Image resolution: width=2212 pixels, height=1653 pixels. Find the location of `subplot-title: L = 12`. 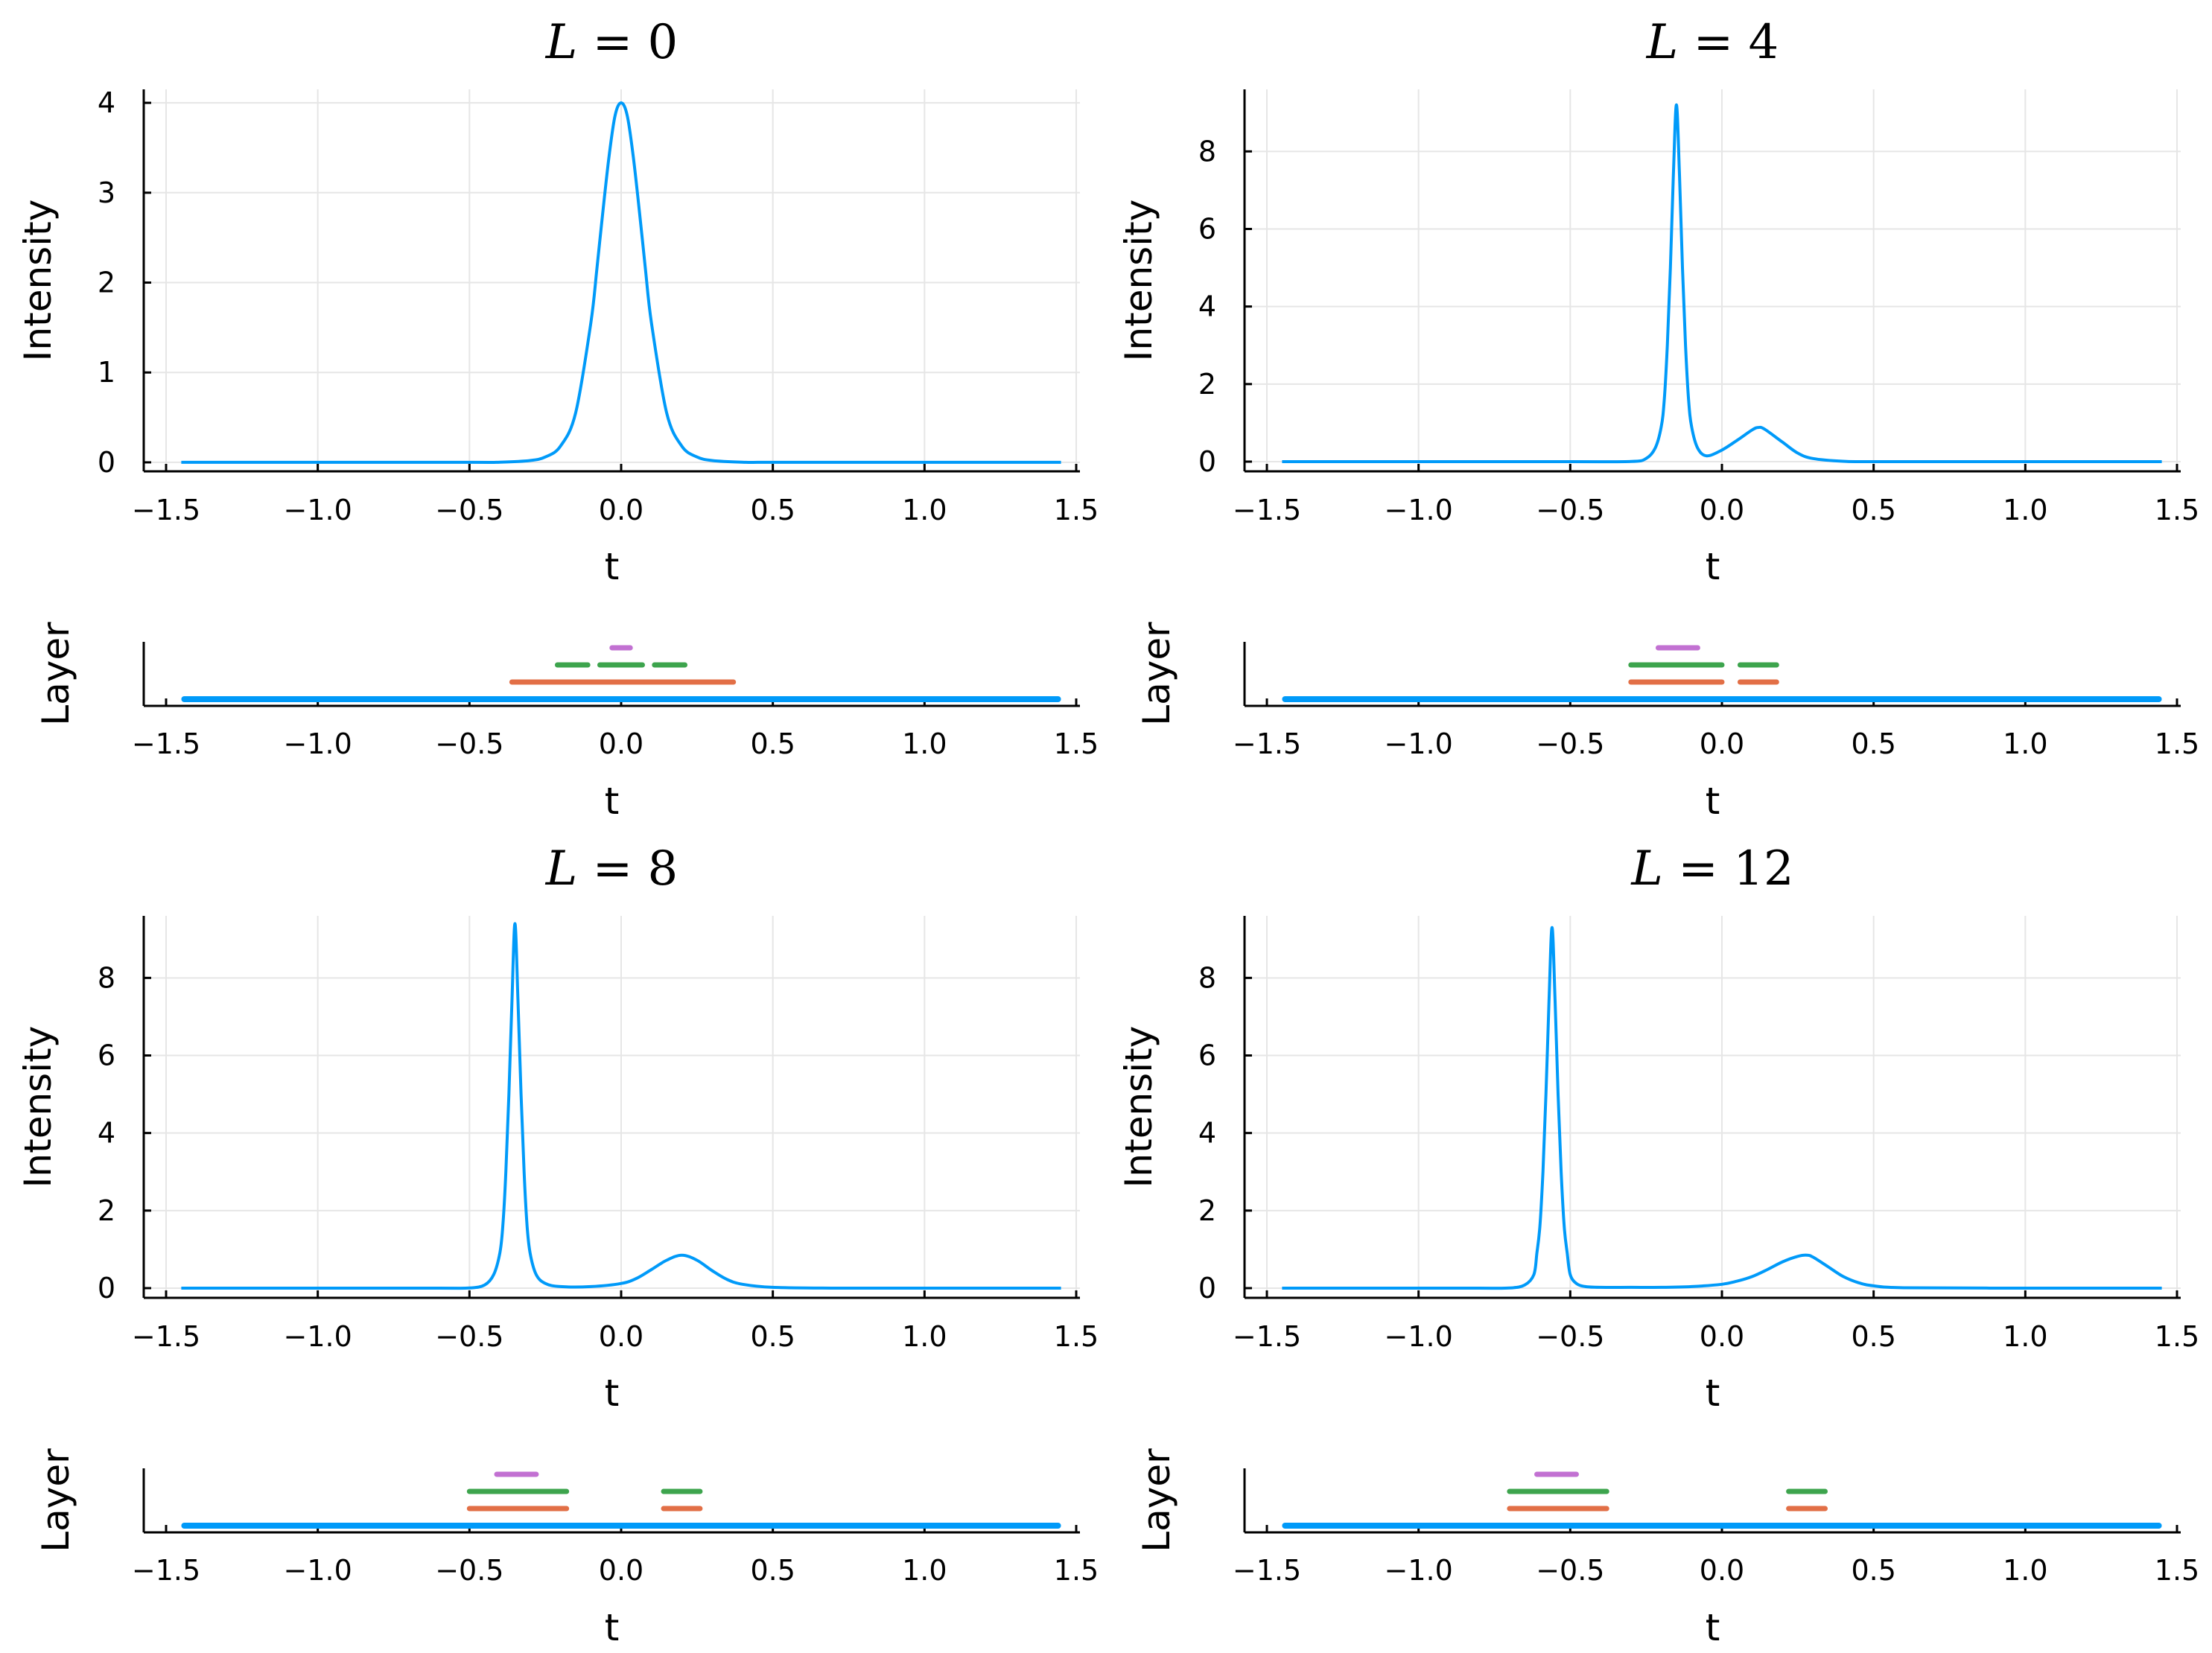

subplot-title: L = 12 is located at coordinates (1711, 868).